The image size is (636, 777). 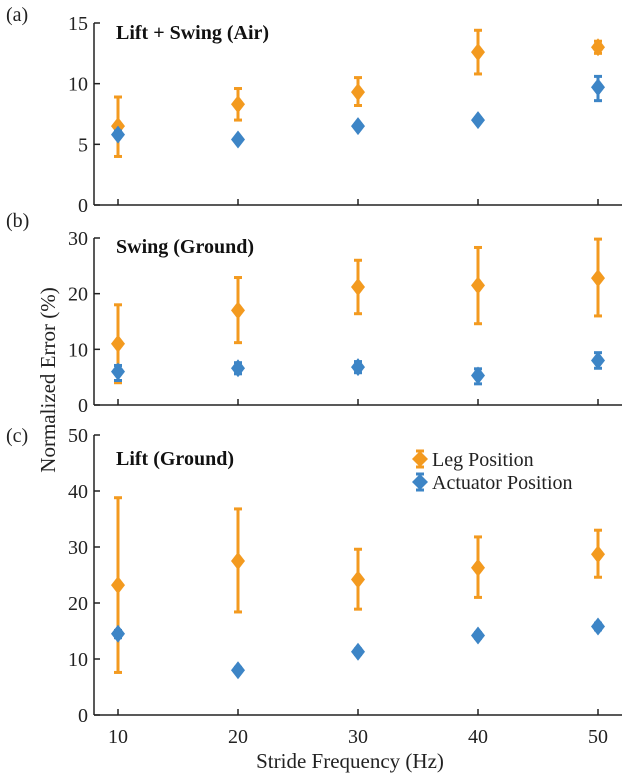 What do you see at coordinates (420, 482) in the screenshot?
I see `legend-marker-actuator` at bounding box center [420, 482].